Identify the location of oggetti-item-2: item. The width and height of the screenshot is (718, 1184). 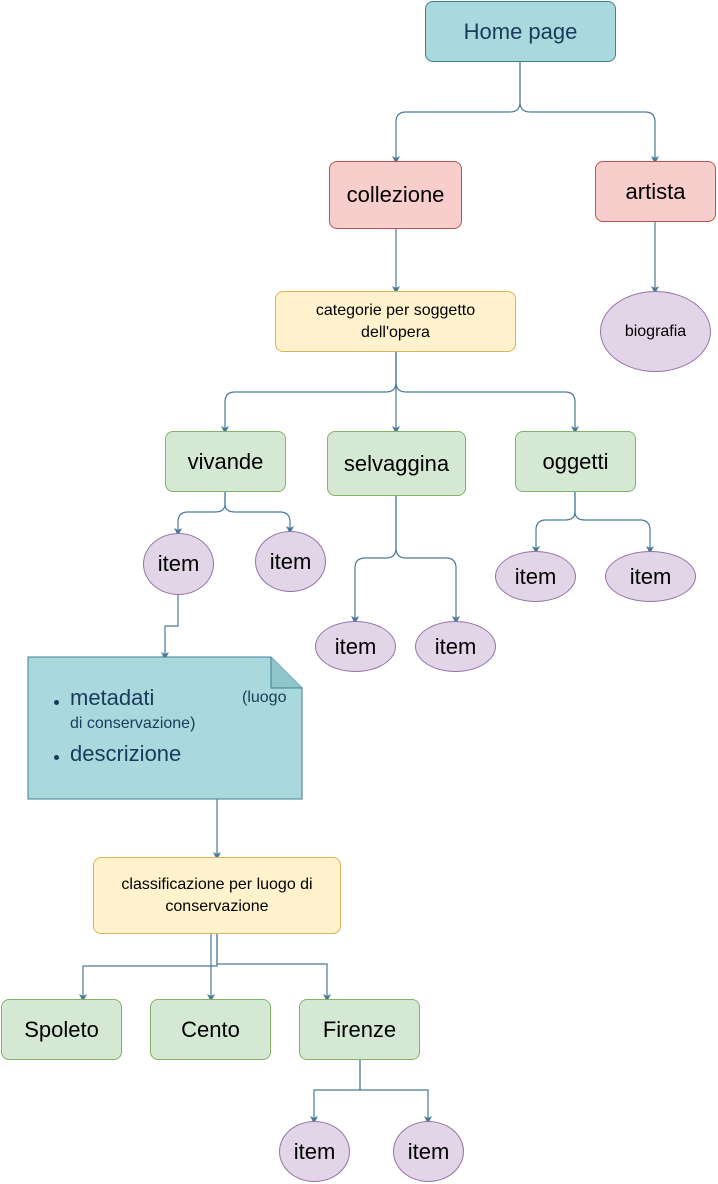
(650, 576).